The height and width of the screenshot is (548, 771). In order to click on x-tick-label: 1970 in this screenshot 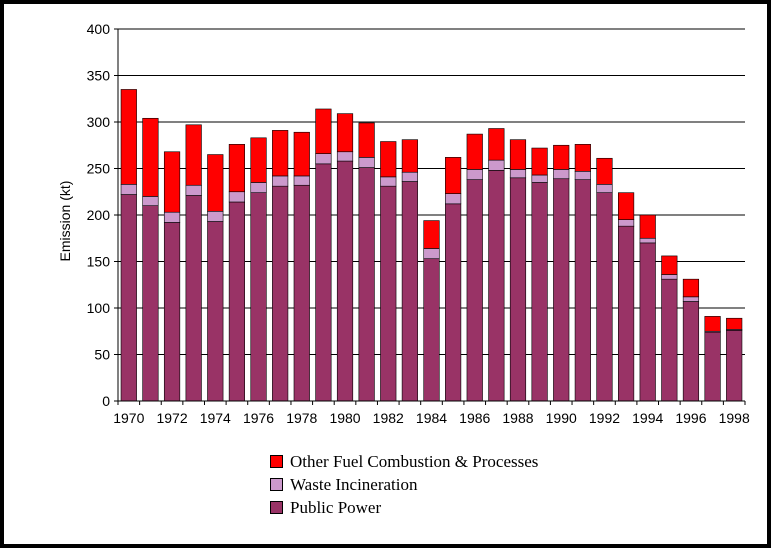, I will do `click(128, 418)`.